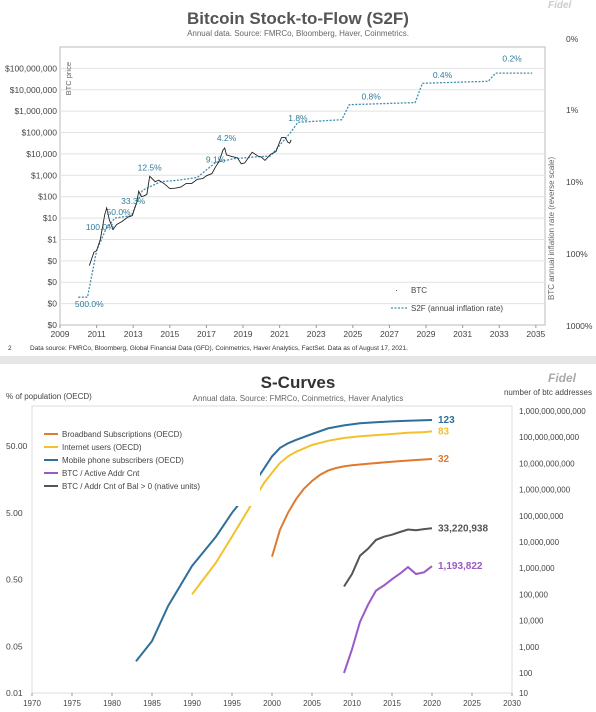 This screenshot has height=712, width=596. What do you see at coordinates (232, 703) in the screenshot?
I see `x-tick-label: 1995` at bounding box center [232, 703].